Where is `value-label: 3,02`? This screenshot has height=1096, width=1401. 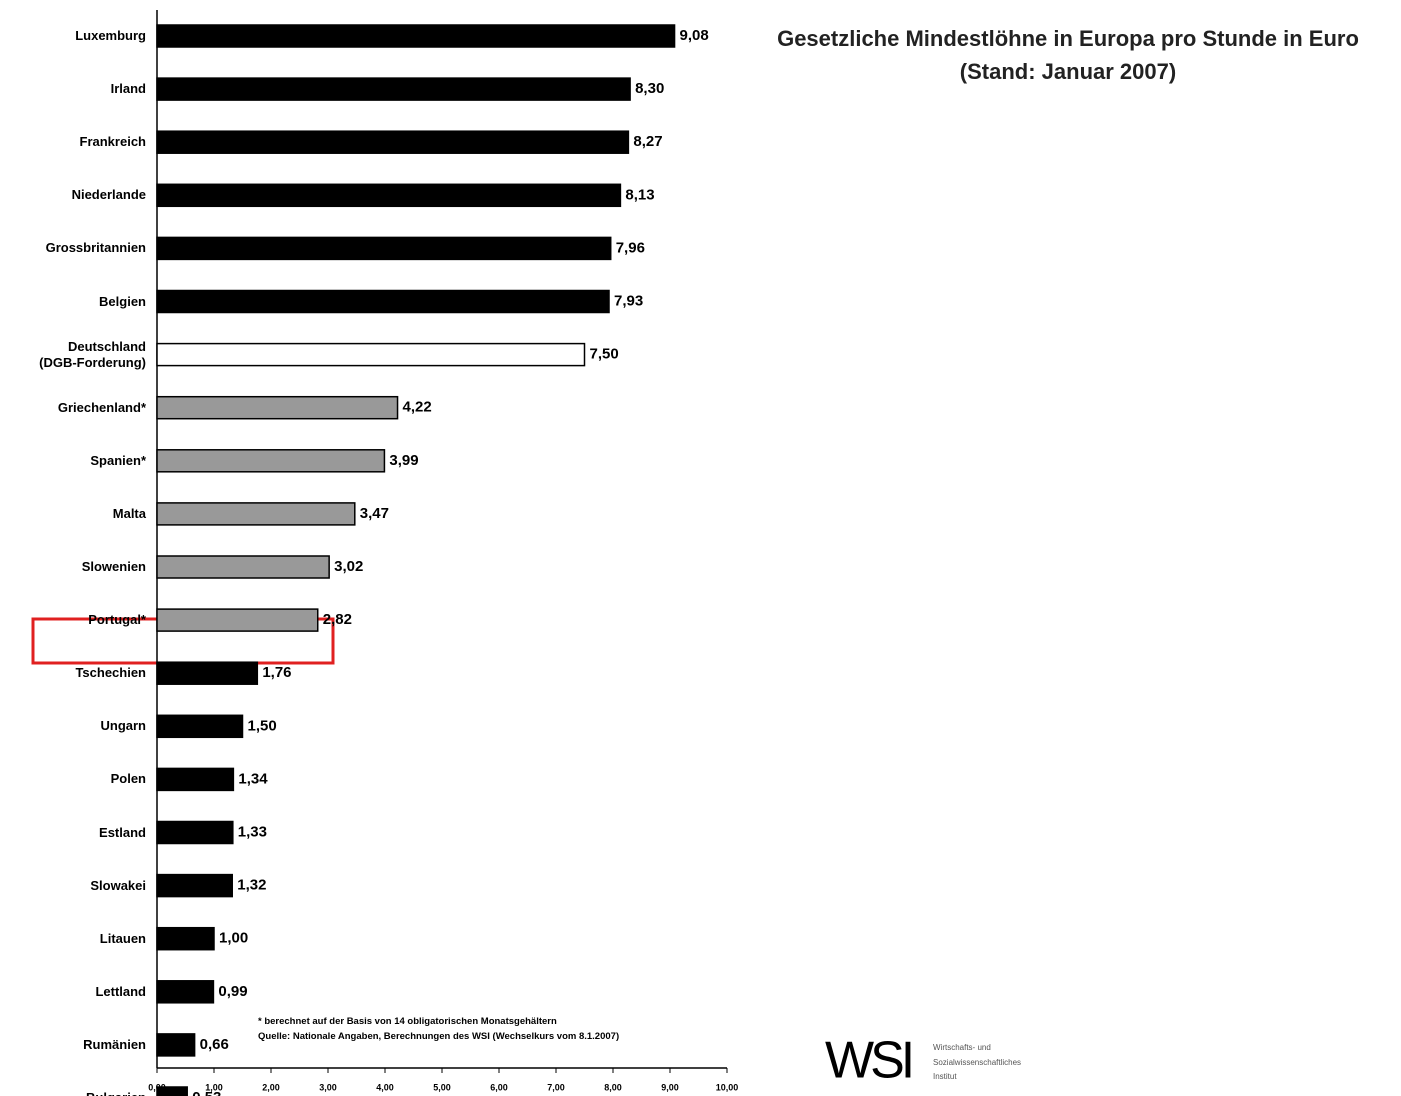
value-label: 3,02 is located at coordinates (348, 566).